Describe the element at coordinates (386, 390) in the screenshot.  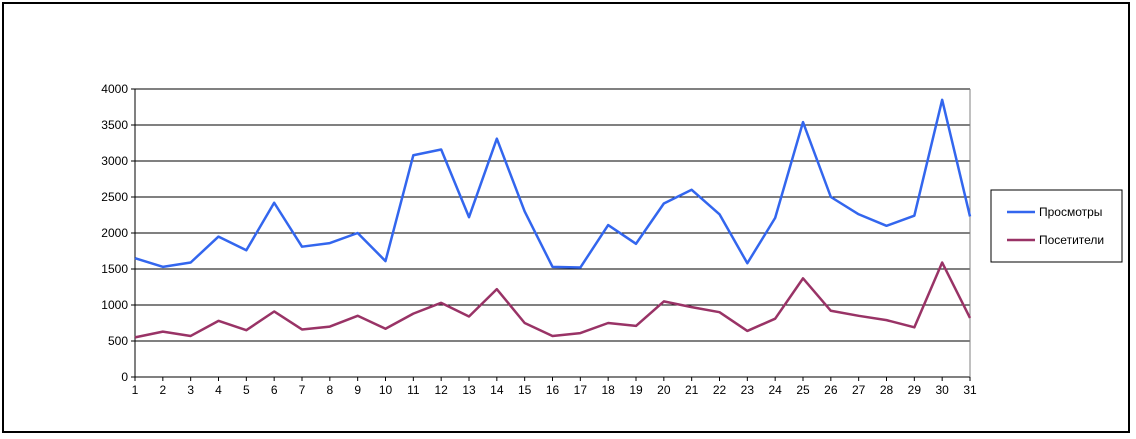
I see `x-tick-label-10: 10` at that location.